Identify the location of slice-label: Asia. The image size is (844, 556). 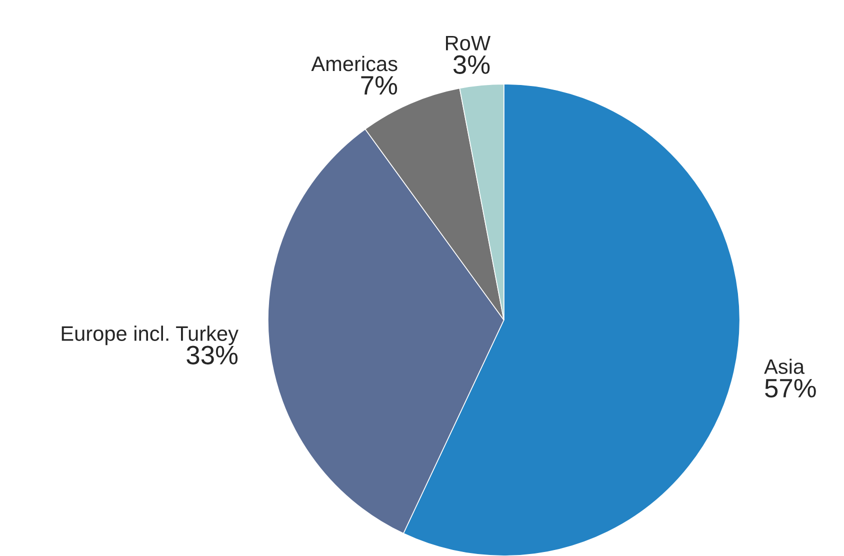
(784, 366).